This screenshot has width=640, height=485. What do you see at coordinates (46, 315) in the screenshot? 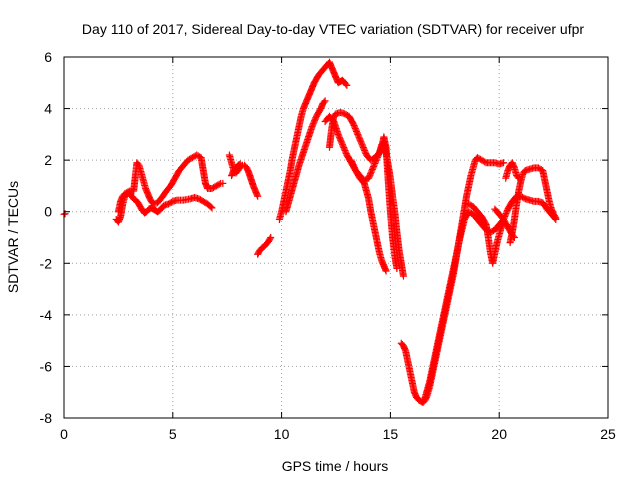
I see `y-tick-label: -4` at bounding box center [46, 315].